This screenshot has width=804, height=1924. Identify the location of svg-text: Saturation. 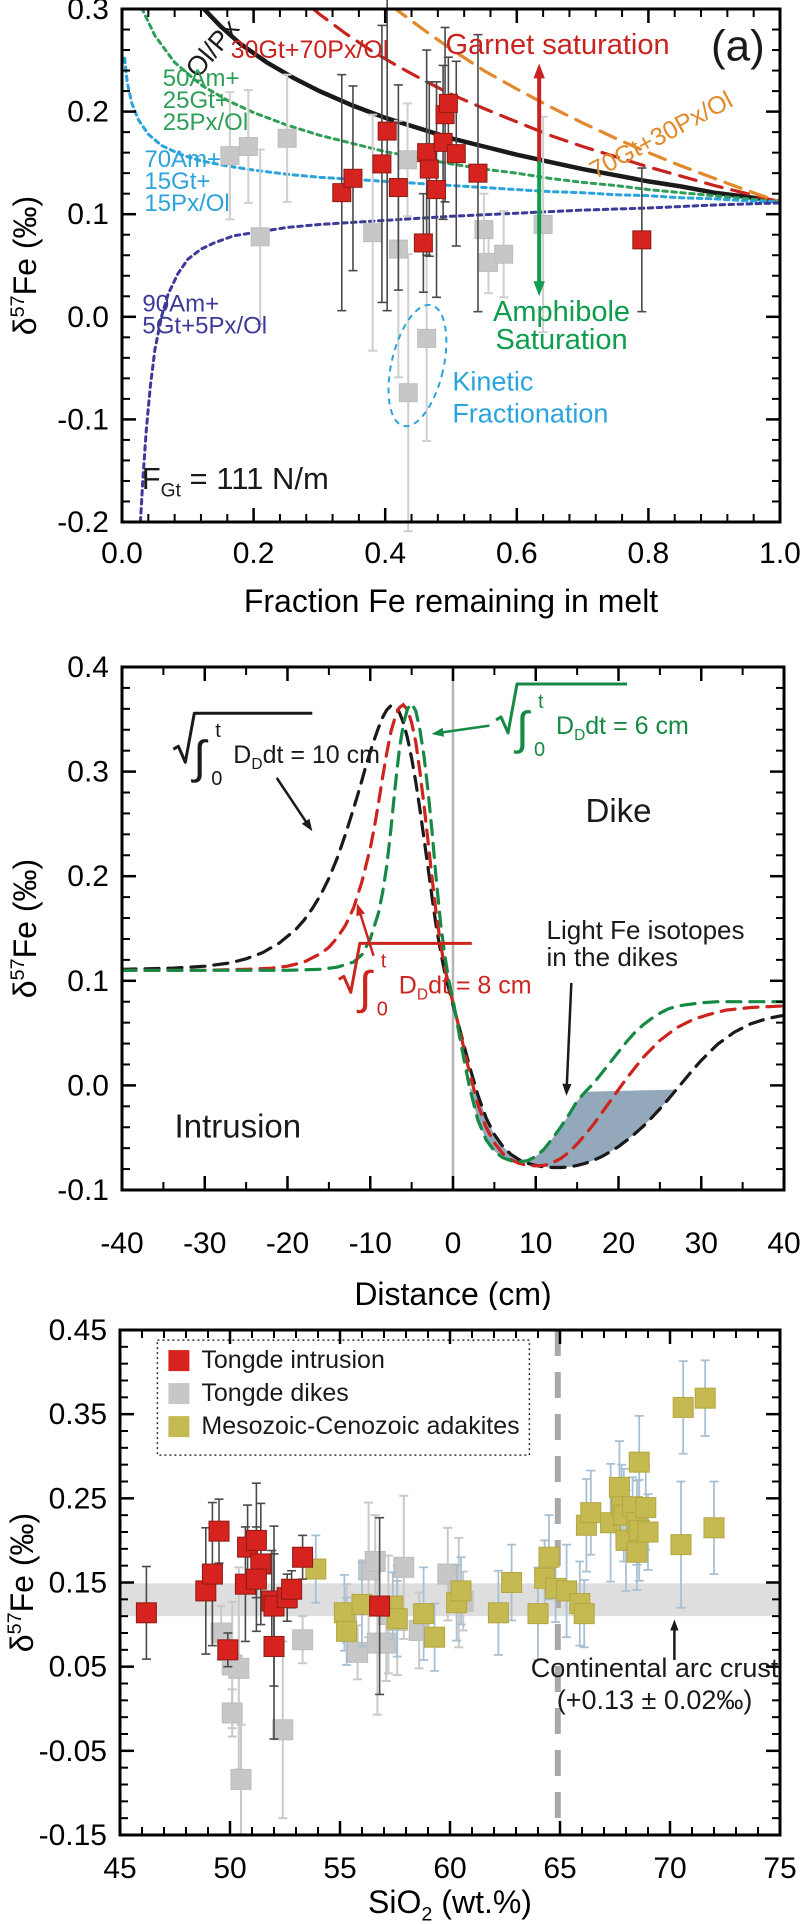
(561, 340).